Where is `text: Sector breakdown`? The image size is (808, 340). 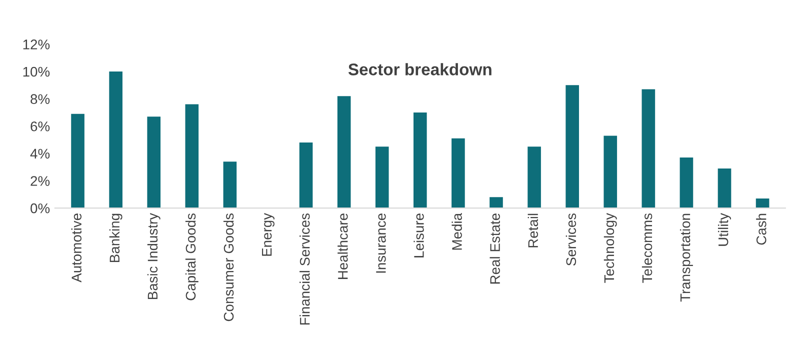 text: Sector breakdown is located at coordinates (420, 69).